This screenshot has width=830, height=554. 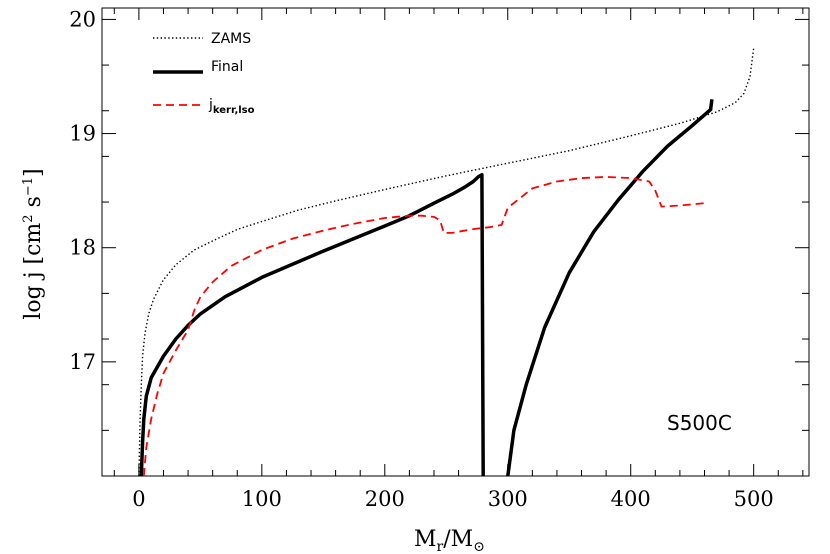 What do you see at coordinates (82, 362) in the screenshot?
I see `y-tick-label: 17` at bounding box center [82, 362].